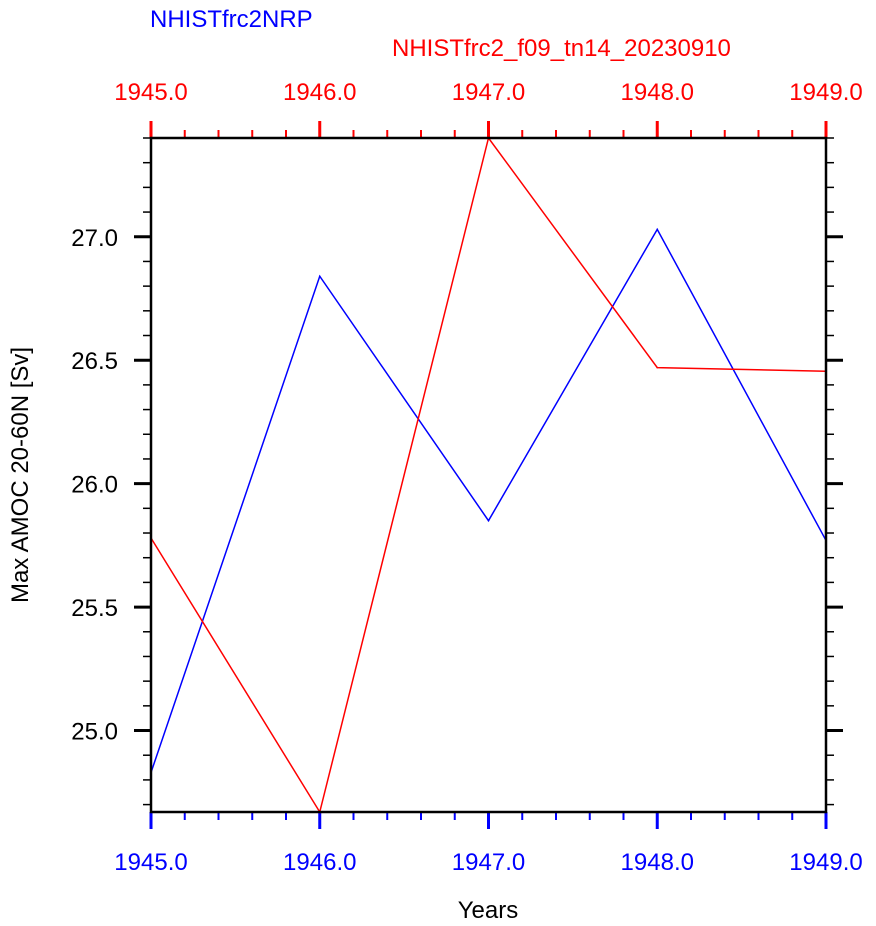 The height and width of the screenshot is (926, 876). What do you see at coordinates (488, 862) in the screenshot?
I see `x-tick-label-bottom: 1947.0` at bounding box center [488, 862].